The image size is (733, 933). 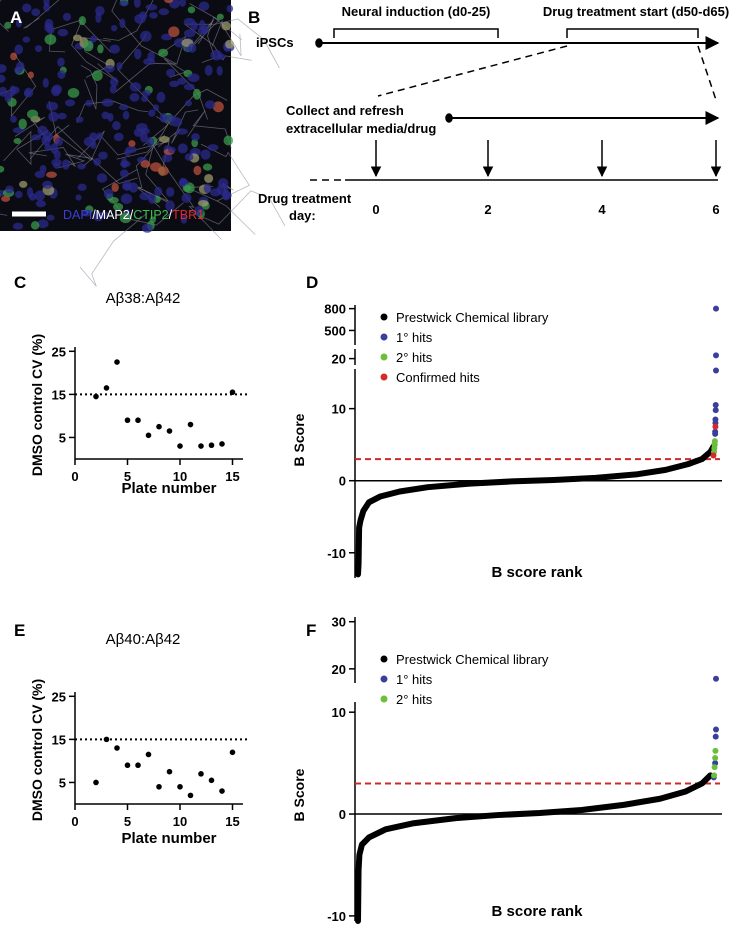 What do you see at coordinates (707, 73) in the screenshot?
I see `zoom-line` at bounding box center [707, 73].